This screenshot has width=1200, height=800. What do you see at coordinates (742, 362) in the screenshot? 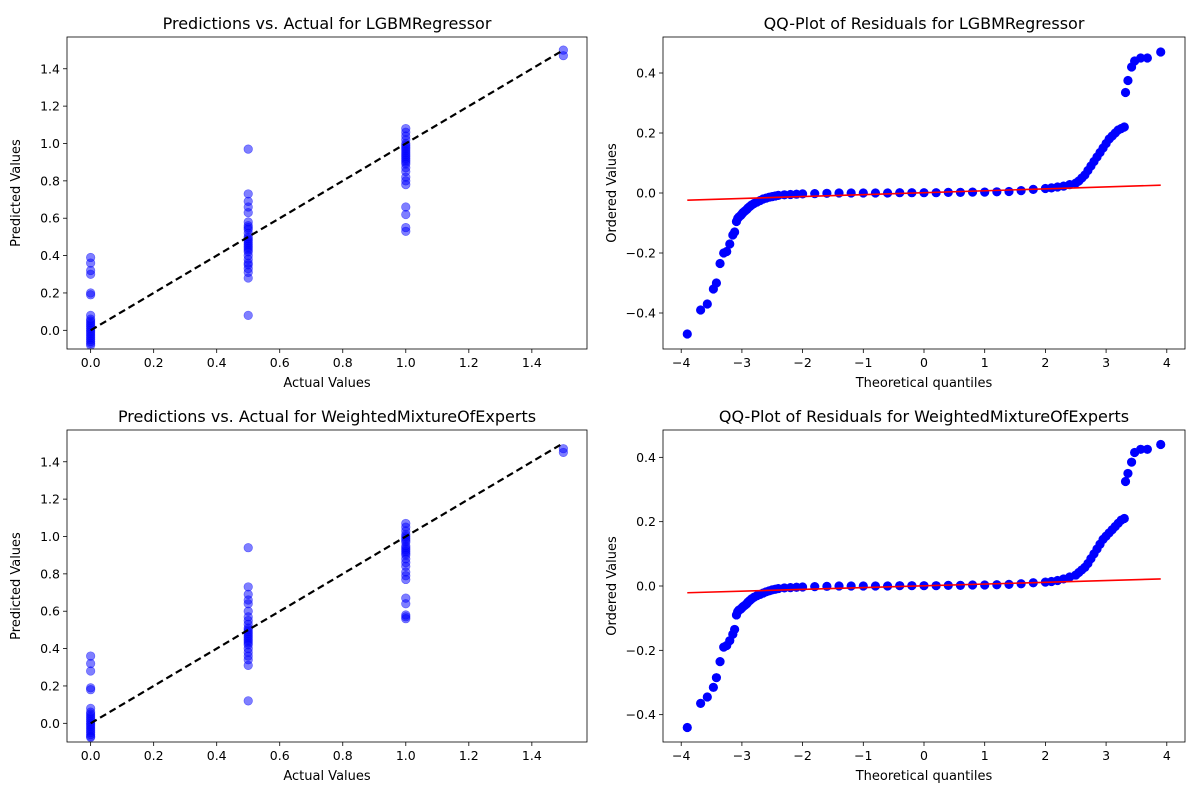
I see `x-tick-label: −3` at bounding box center [742, 362].